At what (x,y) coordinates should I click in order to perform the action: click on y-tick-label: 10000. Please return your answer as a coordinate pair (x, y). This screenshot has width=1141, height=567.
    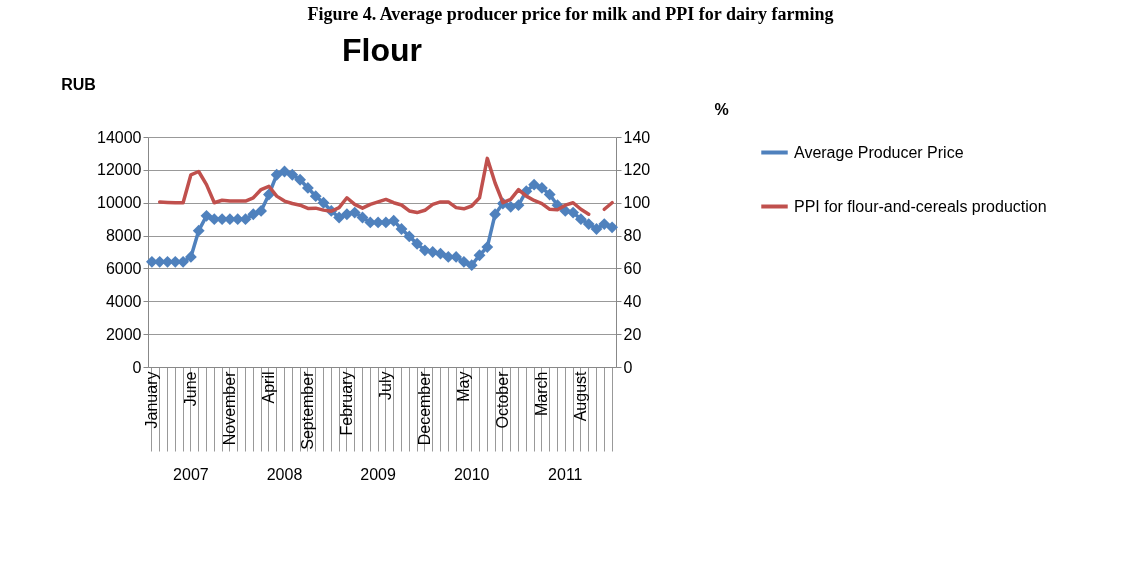
    Looking at the image, I should click on (119, 203).